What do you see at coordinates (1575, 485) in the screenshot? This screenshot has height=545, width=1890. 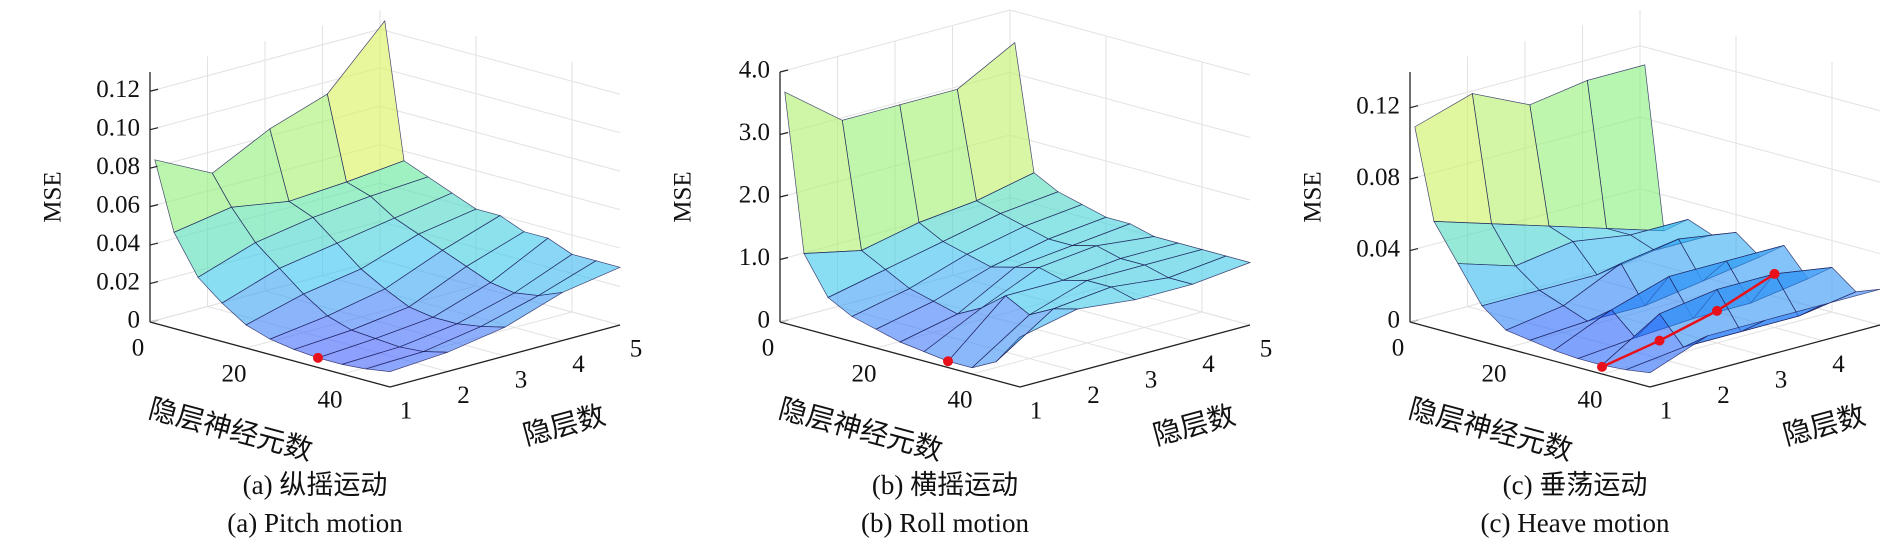 I see `caption: (c) 垂荡运动` at bounding box center [1575, 485].